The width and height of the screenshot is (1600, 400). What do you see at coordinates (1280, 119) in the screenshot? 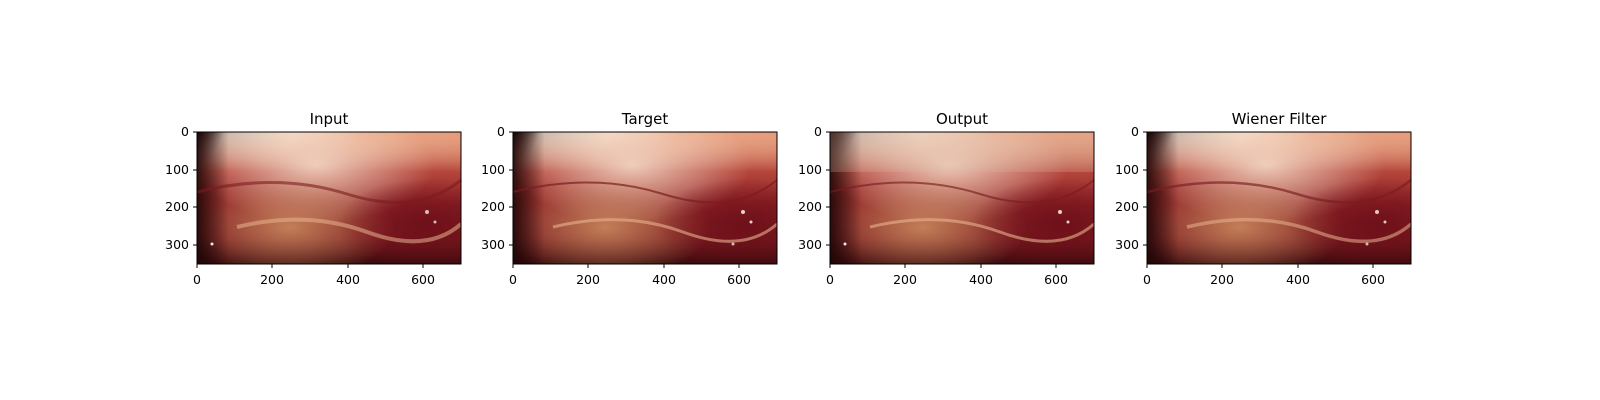
I see `panel-title: Wiener Filter` at bounding box center [1280, 119].